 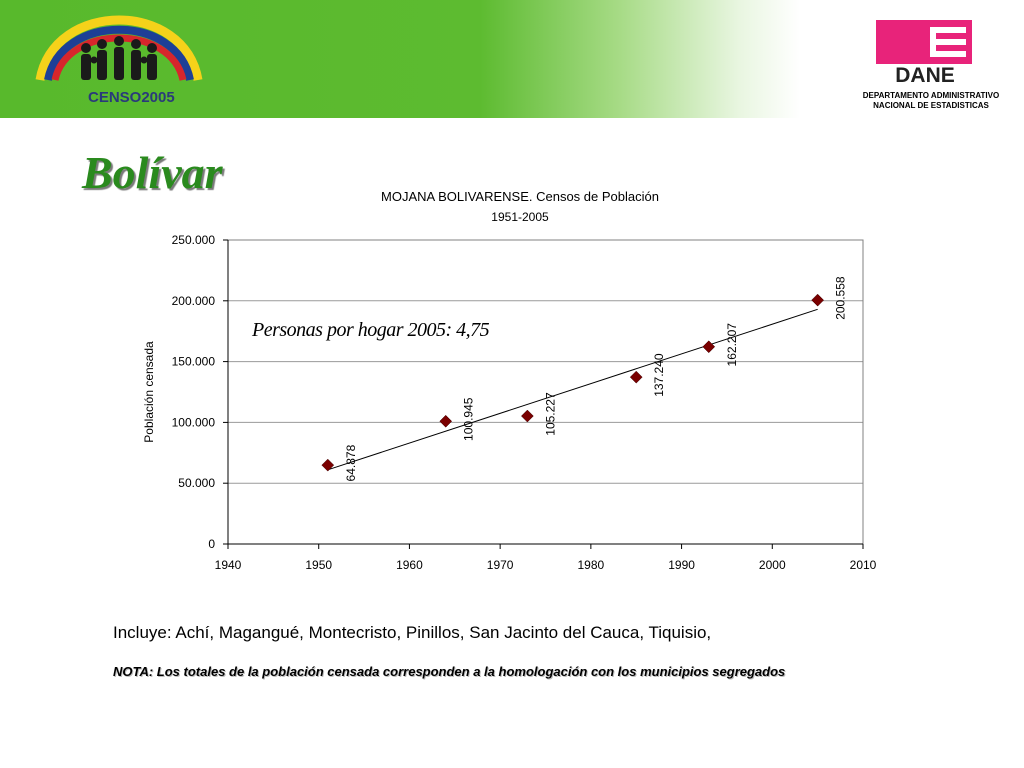 What do you see at coordinates (520, 196) in the screenshot?
I see `chart-title: MOJANA BOLIVARENSE. Censos de Población` at bounding box center [520, 196].